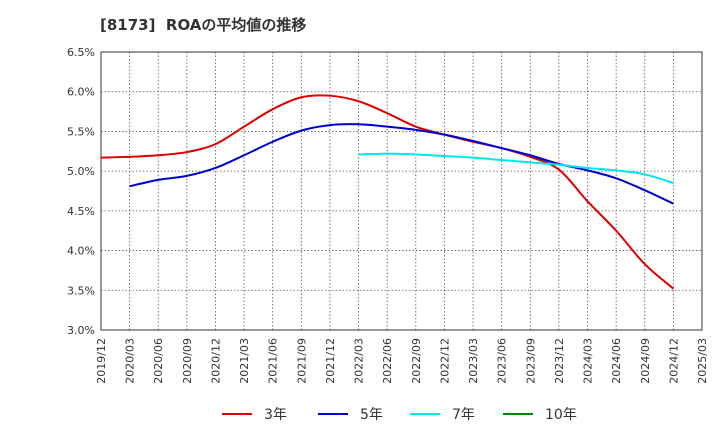  Describe the element at coordinates (371, 415) in the screenshot. I see `legend-label-1: 5年` at that location.